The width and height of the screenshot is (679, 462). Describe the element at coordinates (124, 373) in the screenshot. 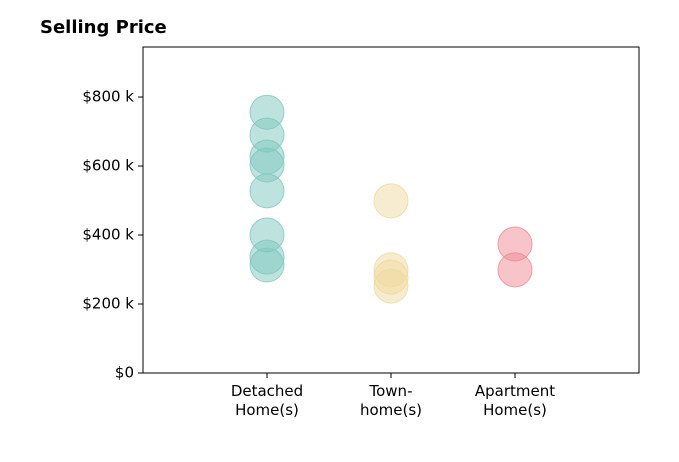

I see `y-tick-label: $0` at that location.